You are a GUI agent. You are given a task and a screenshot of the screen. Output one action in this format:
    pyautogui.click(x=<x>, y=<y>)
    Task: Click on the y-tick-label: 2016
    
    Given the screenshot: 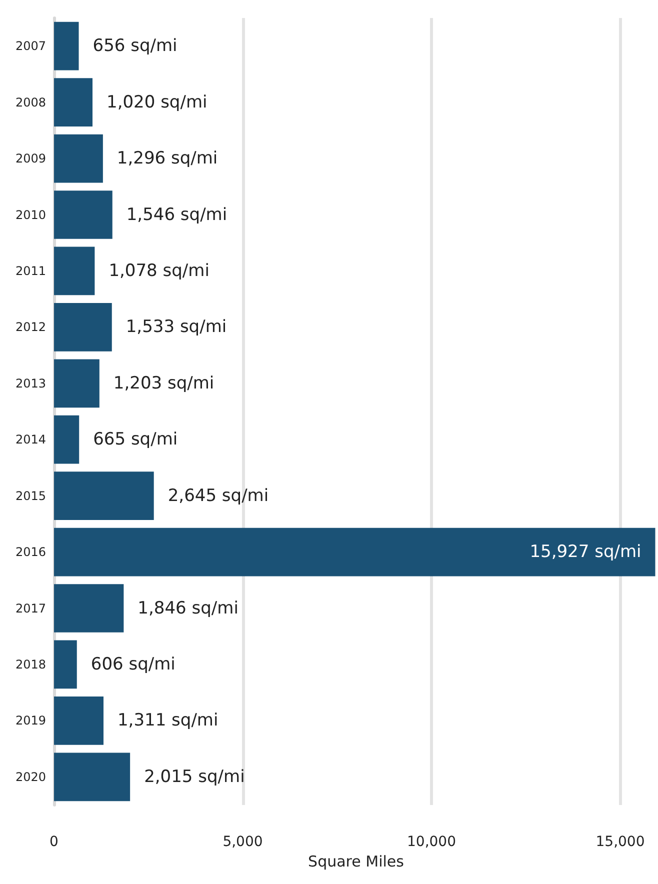 What is the action you would take?
    pyautogui.click(x=30, y=552)
    